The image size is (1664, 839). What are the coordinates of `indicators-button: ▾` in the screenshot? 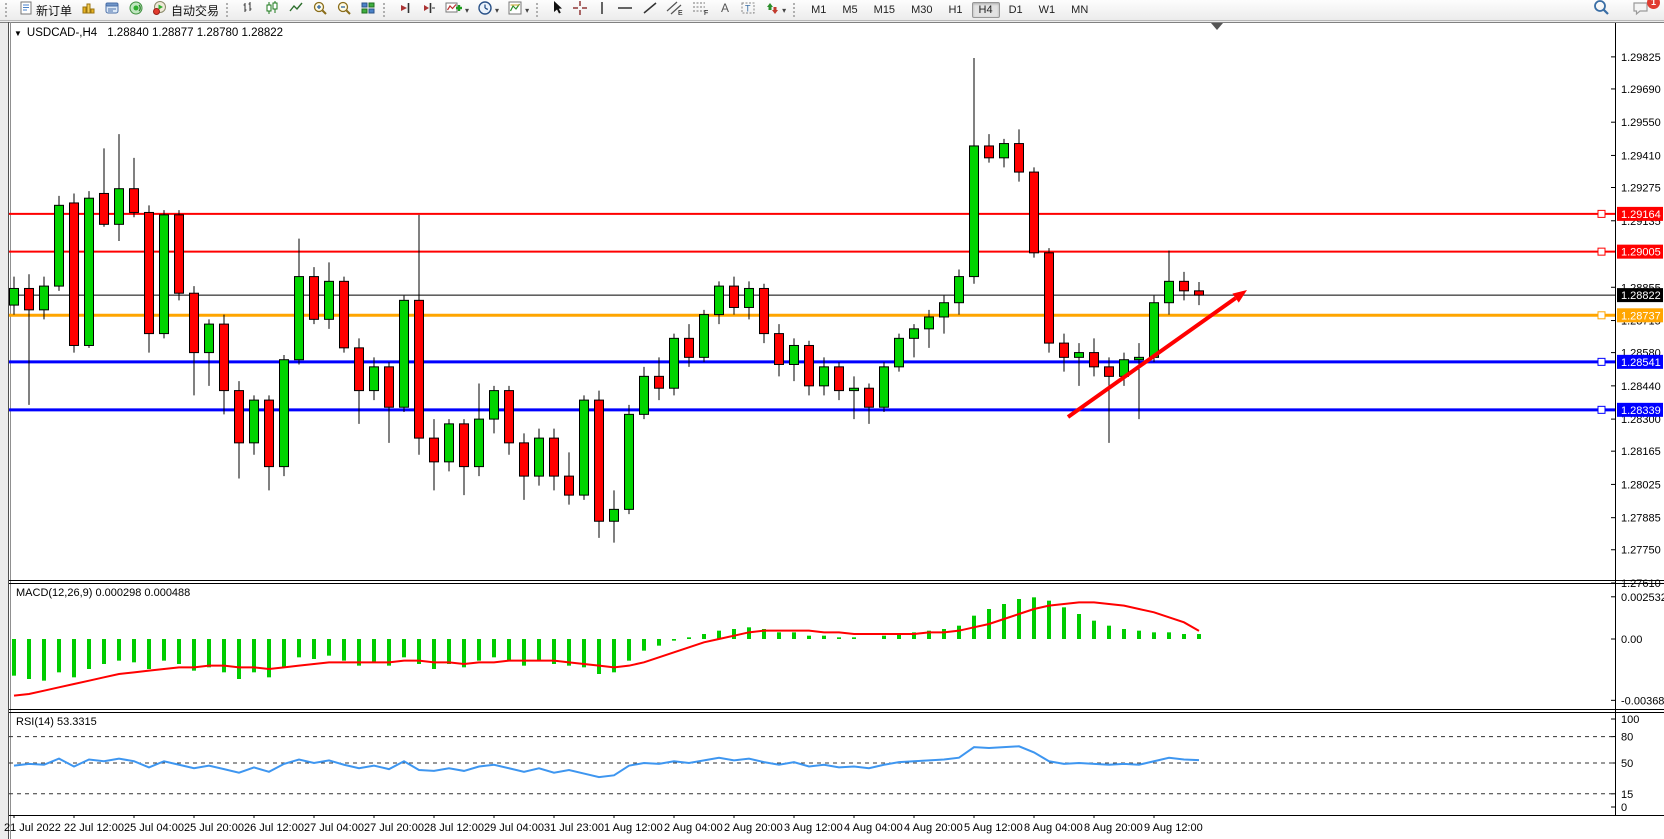 It's located at (457, 10).